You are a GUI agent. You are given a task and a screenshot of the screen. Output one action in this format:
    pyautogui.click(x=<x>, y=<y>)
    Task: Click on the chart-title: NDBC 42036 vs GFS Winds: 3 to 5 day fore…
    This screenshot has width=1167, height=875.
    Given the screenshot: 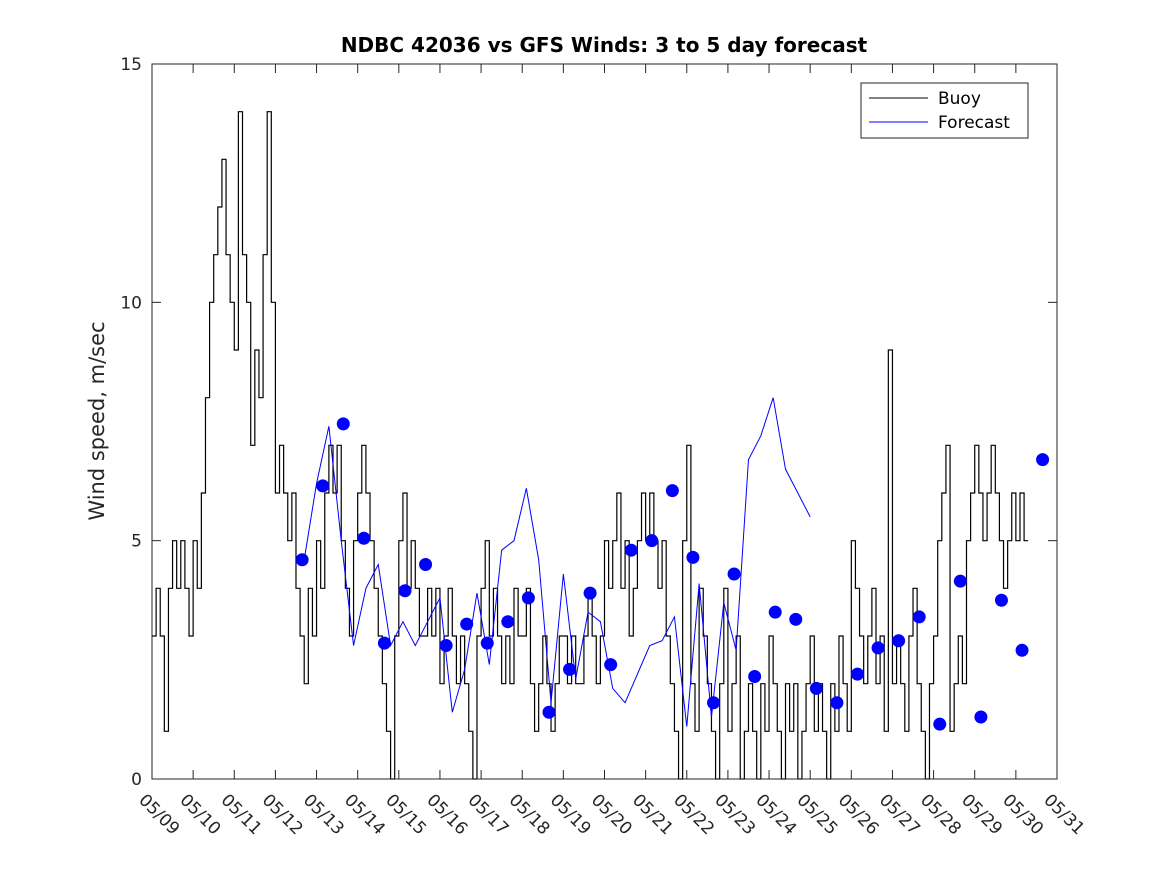 What is the action you would take?
    pyautogui.click(x=604, y=45)
    